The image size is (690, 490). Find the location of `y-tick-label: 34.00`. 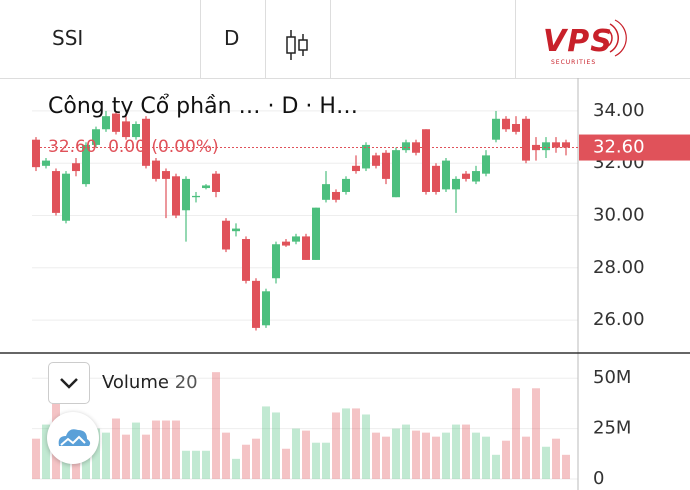

y-tick-label: 34.00 is located at coordinates (619, 110).